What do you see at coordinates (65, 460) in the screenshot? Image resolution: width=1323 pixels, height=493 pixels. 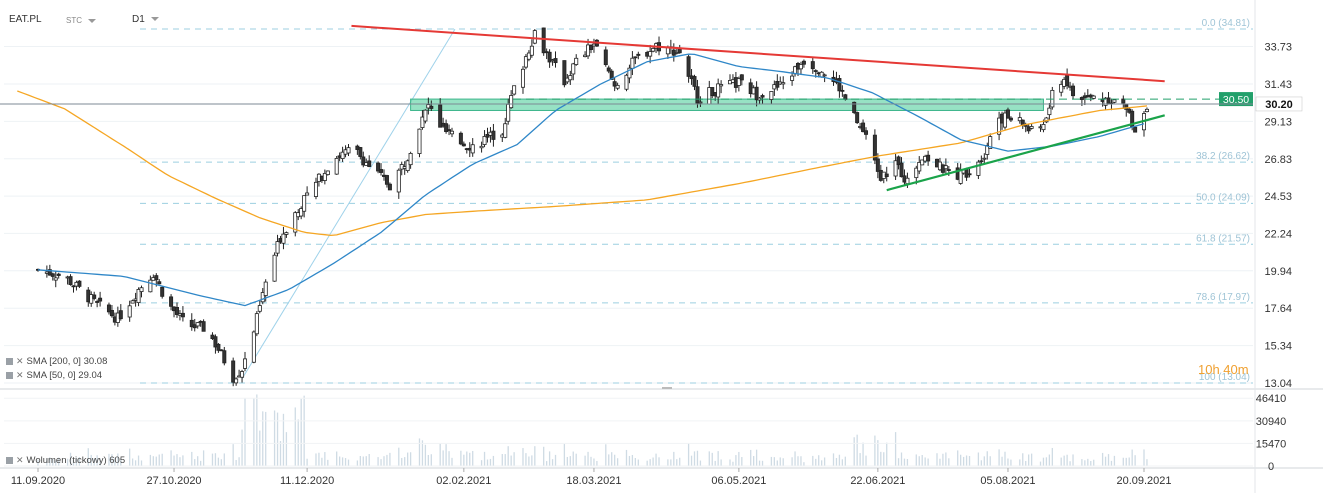 I see `indicator-volume: ✕ Wolumen (tickowy) 605` at bounding box center [65, 460].